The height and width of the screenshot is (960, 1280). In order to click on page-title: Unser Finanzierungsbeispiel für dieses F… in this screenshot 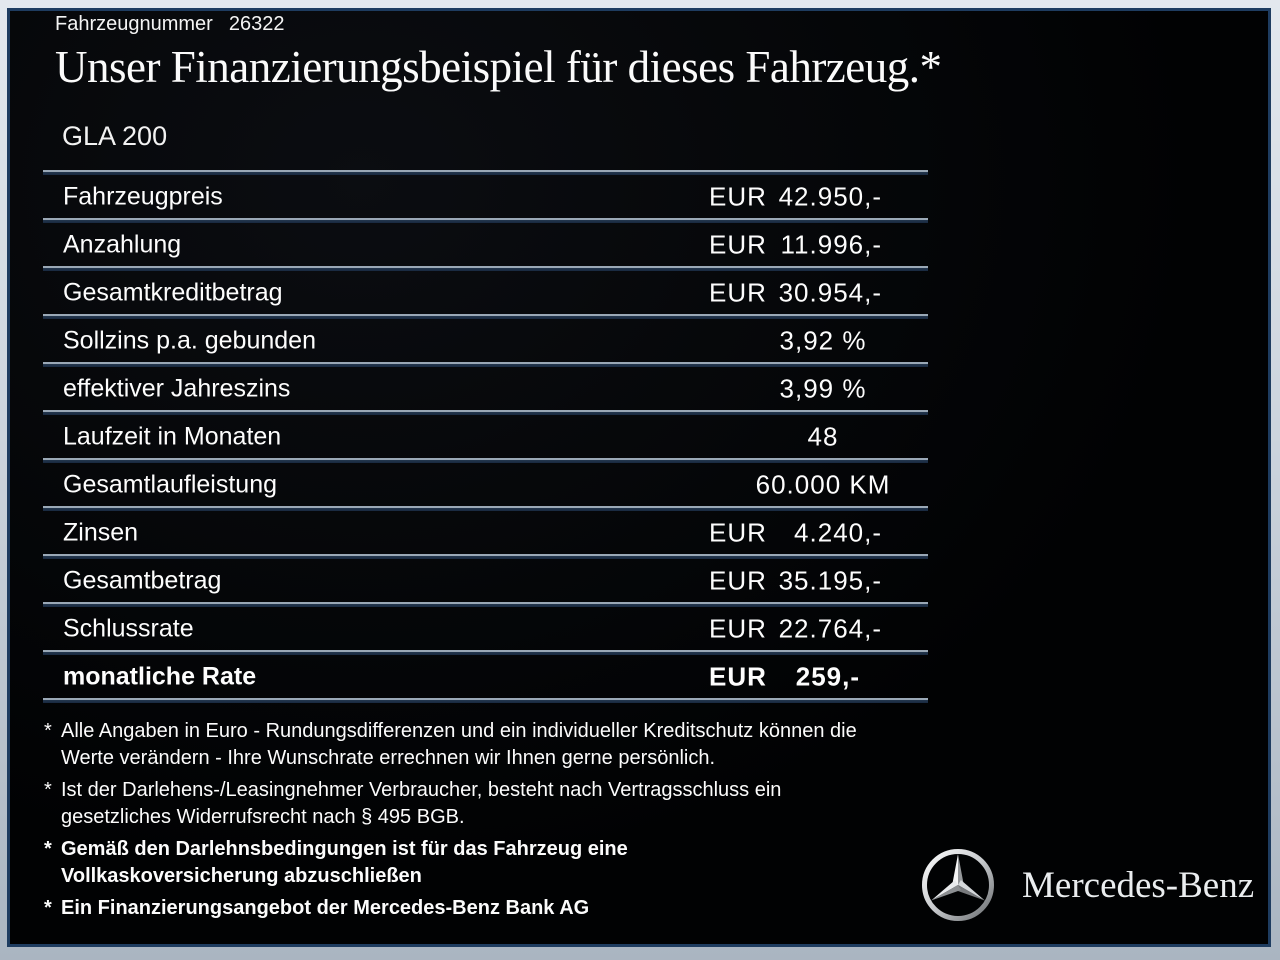, I will do `click(498, 67)`.